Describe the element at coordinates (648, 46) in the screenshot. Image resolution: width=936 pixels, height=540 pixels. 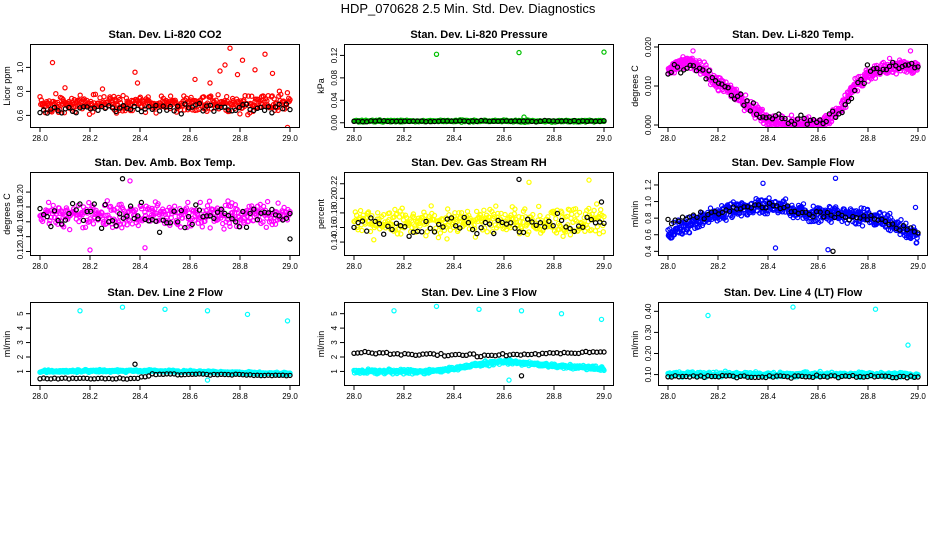
I see `y-tick-label: 0.020` at that location.